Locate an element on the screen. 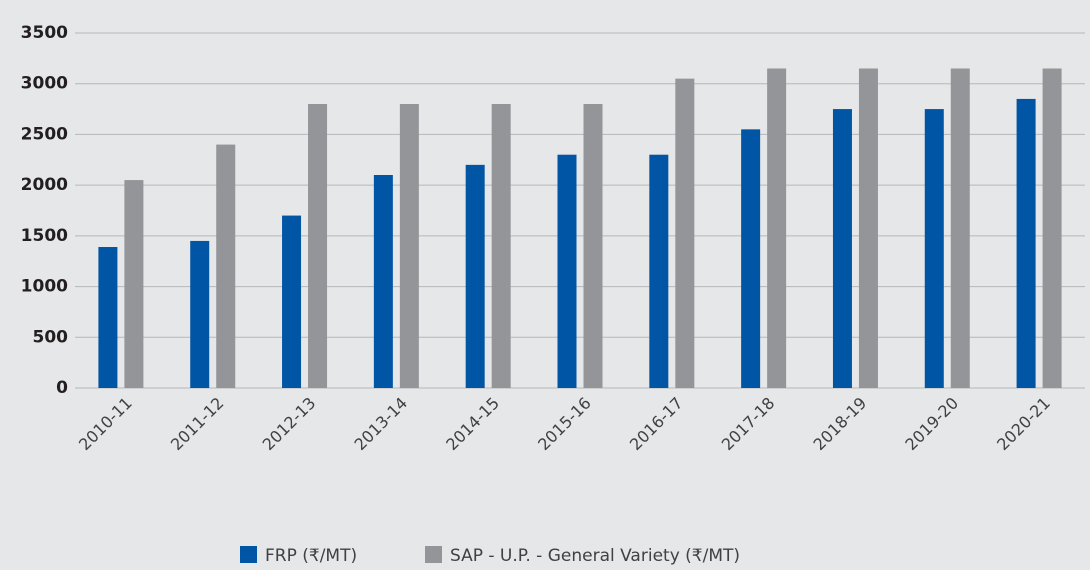  x-tick-label: 2013-14 is located at coordinates (380, 423).